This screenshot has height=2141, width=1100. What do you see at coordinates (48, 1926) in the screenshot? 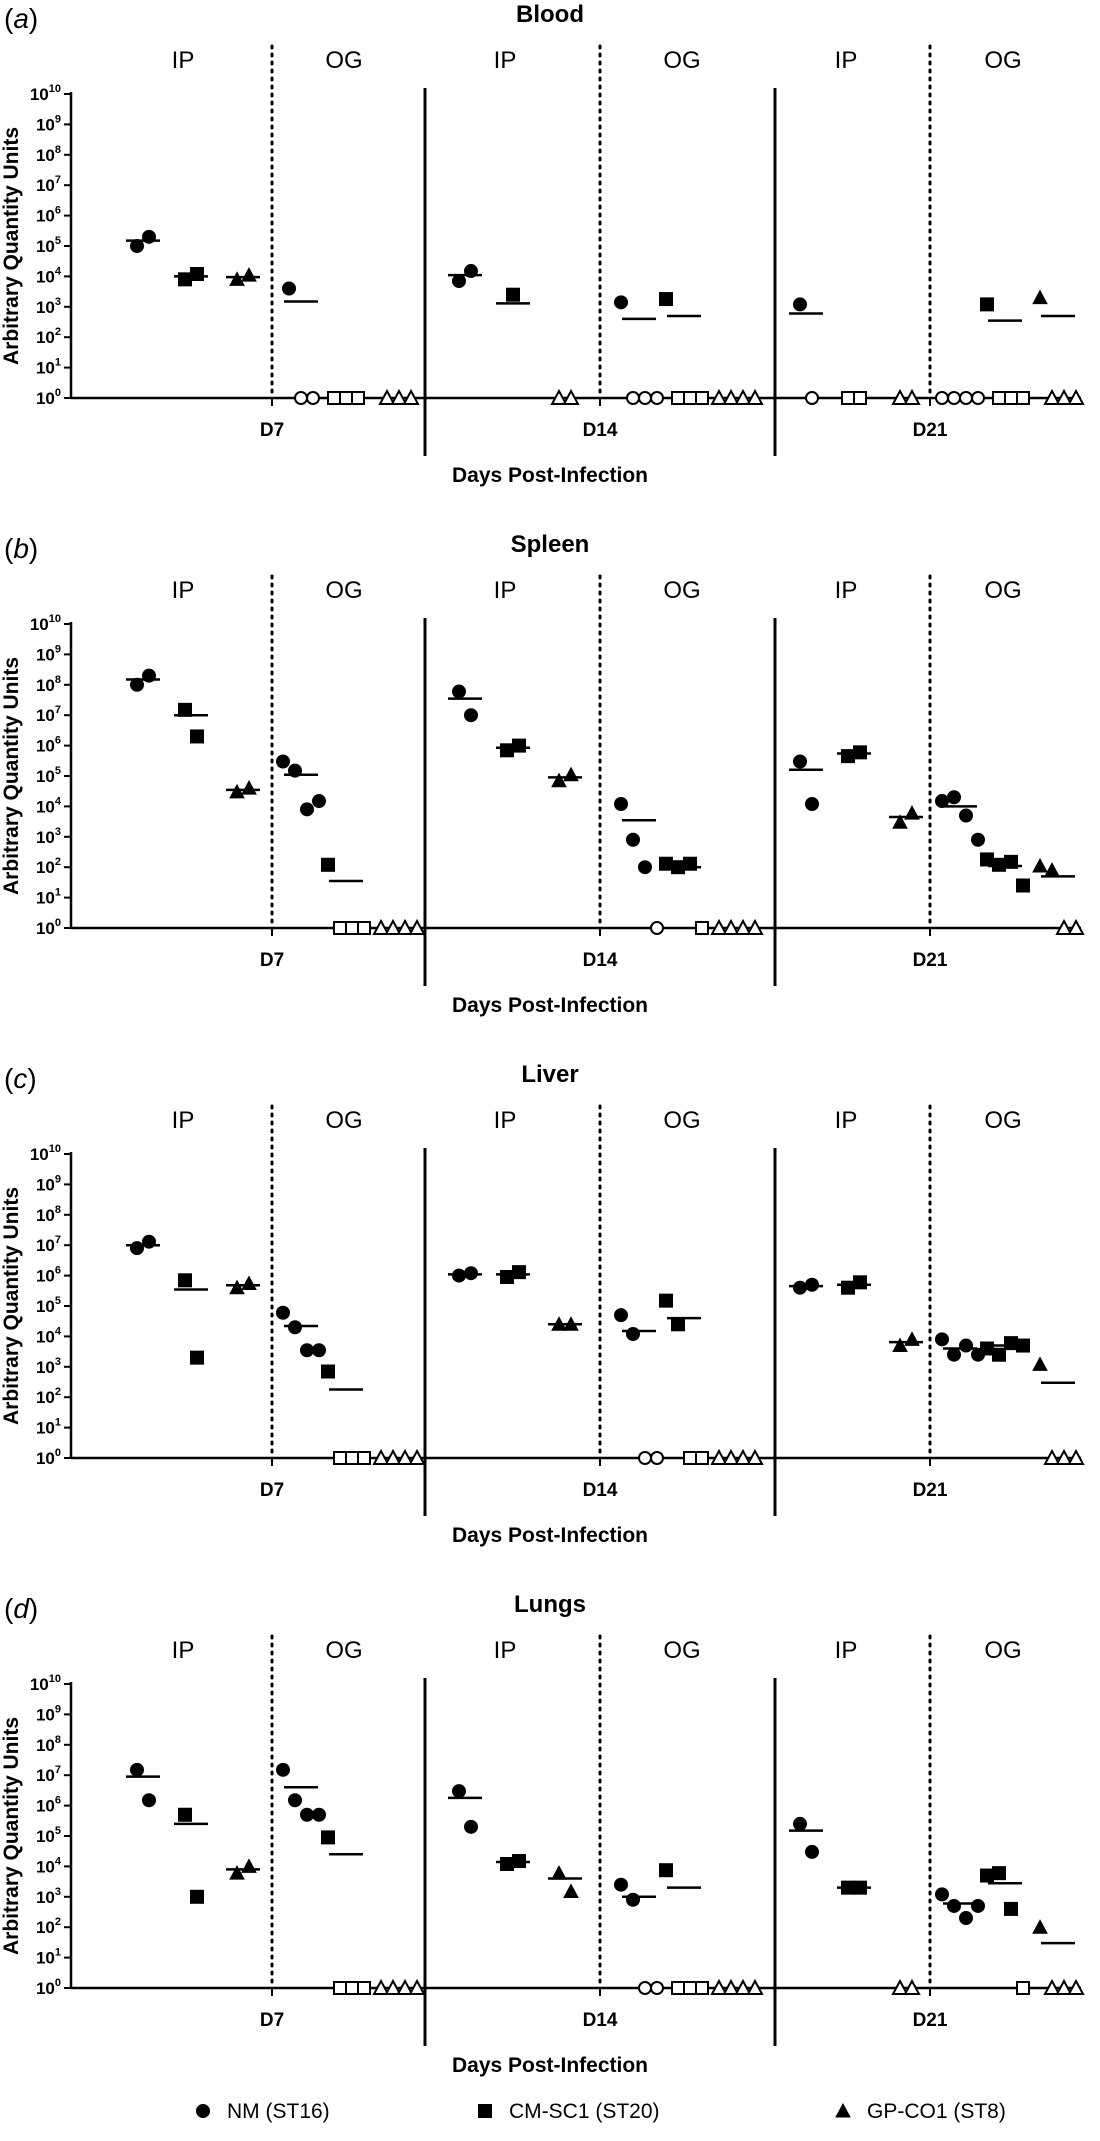
I see `y-tick-label: 10²` at bounding box center [48, 1926].